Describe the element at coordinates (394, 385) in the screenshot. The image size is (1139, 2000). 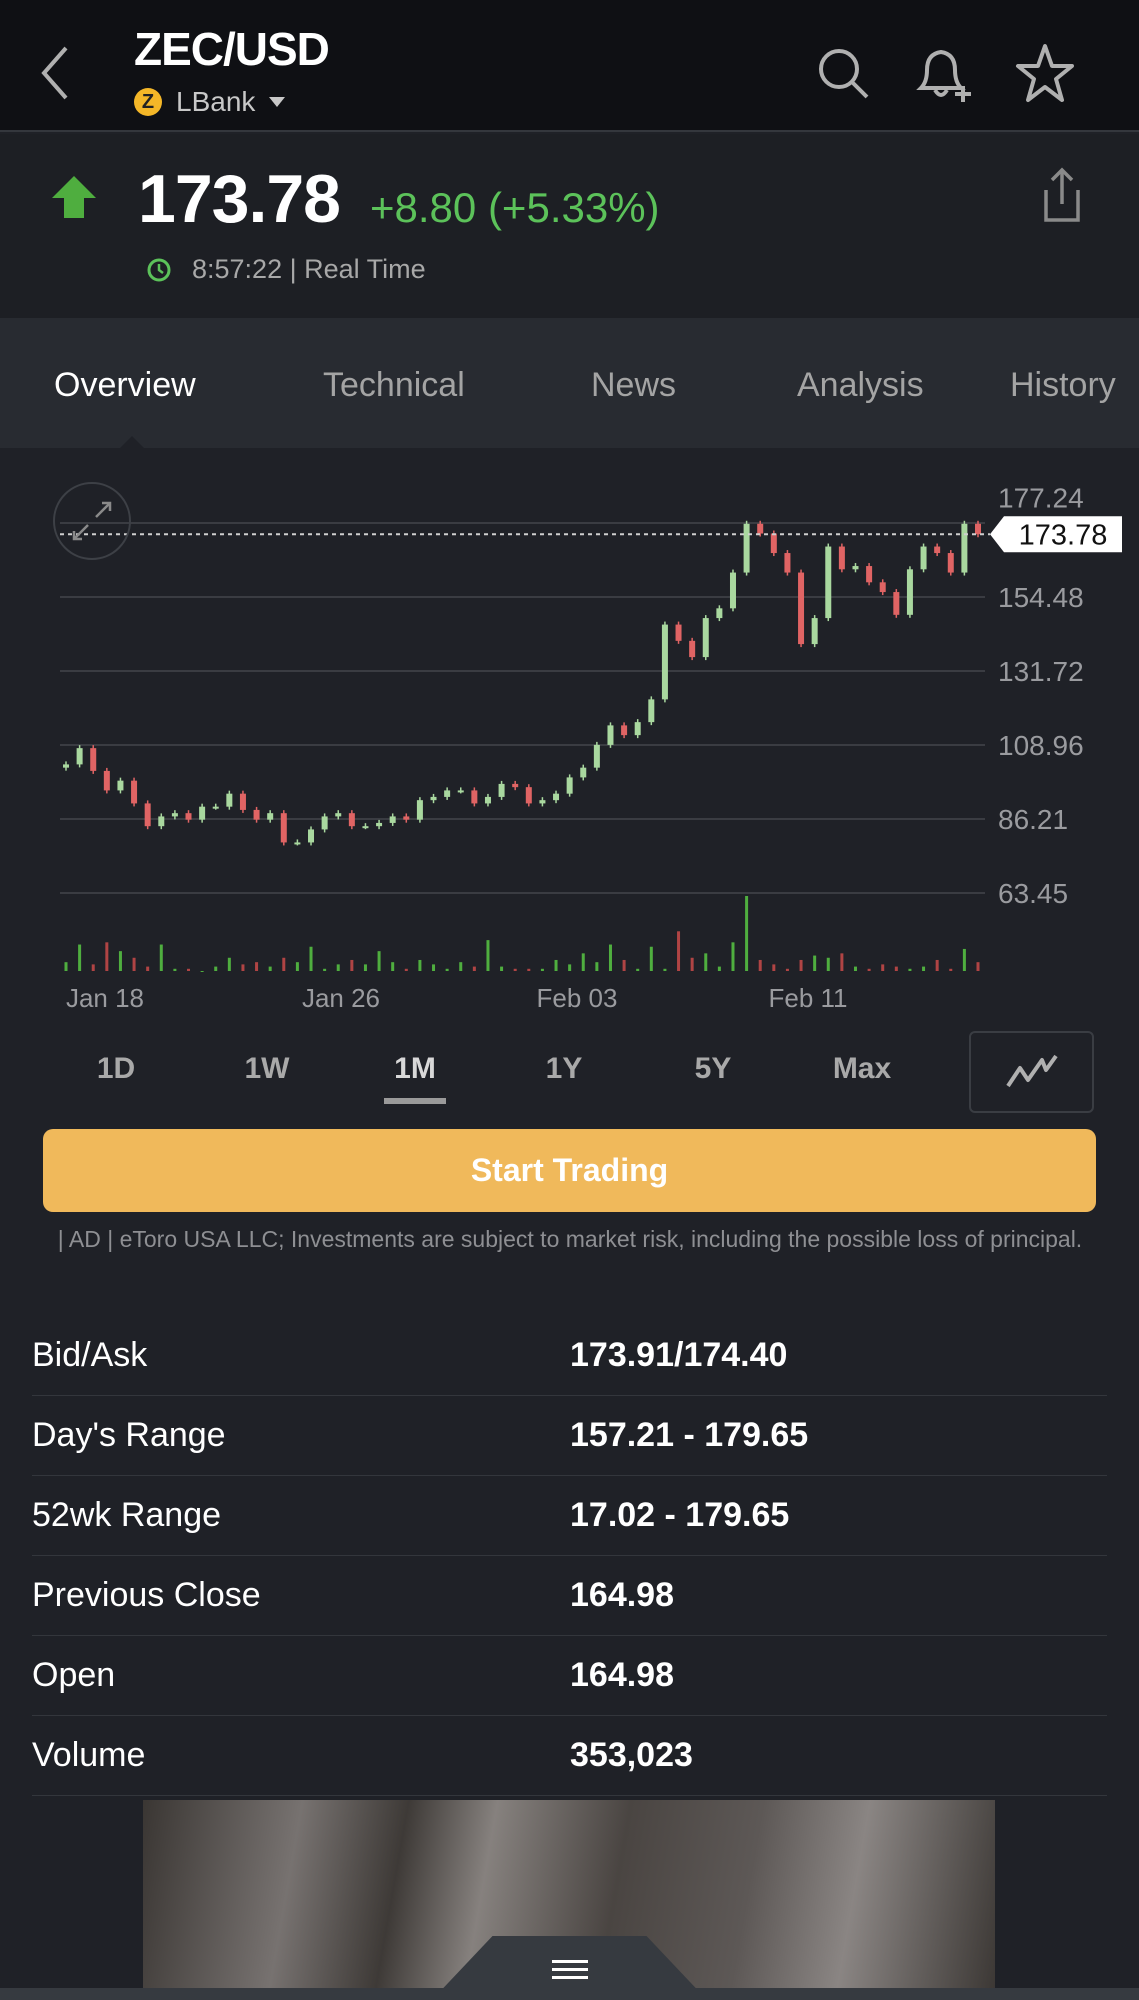
I see `tab-technical: Technical` at that location.